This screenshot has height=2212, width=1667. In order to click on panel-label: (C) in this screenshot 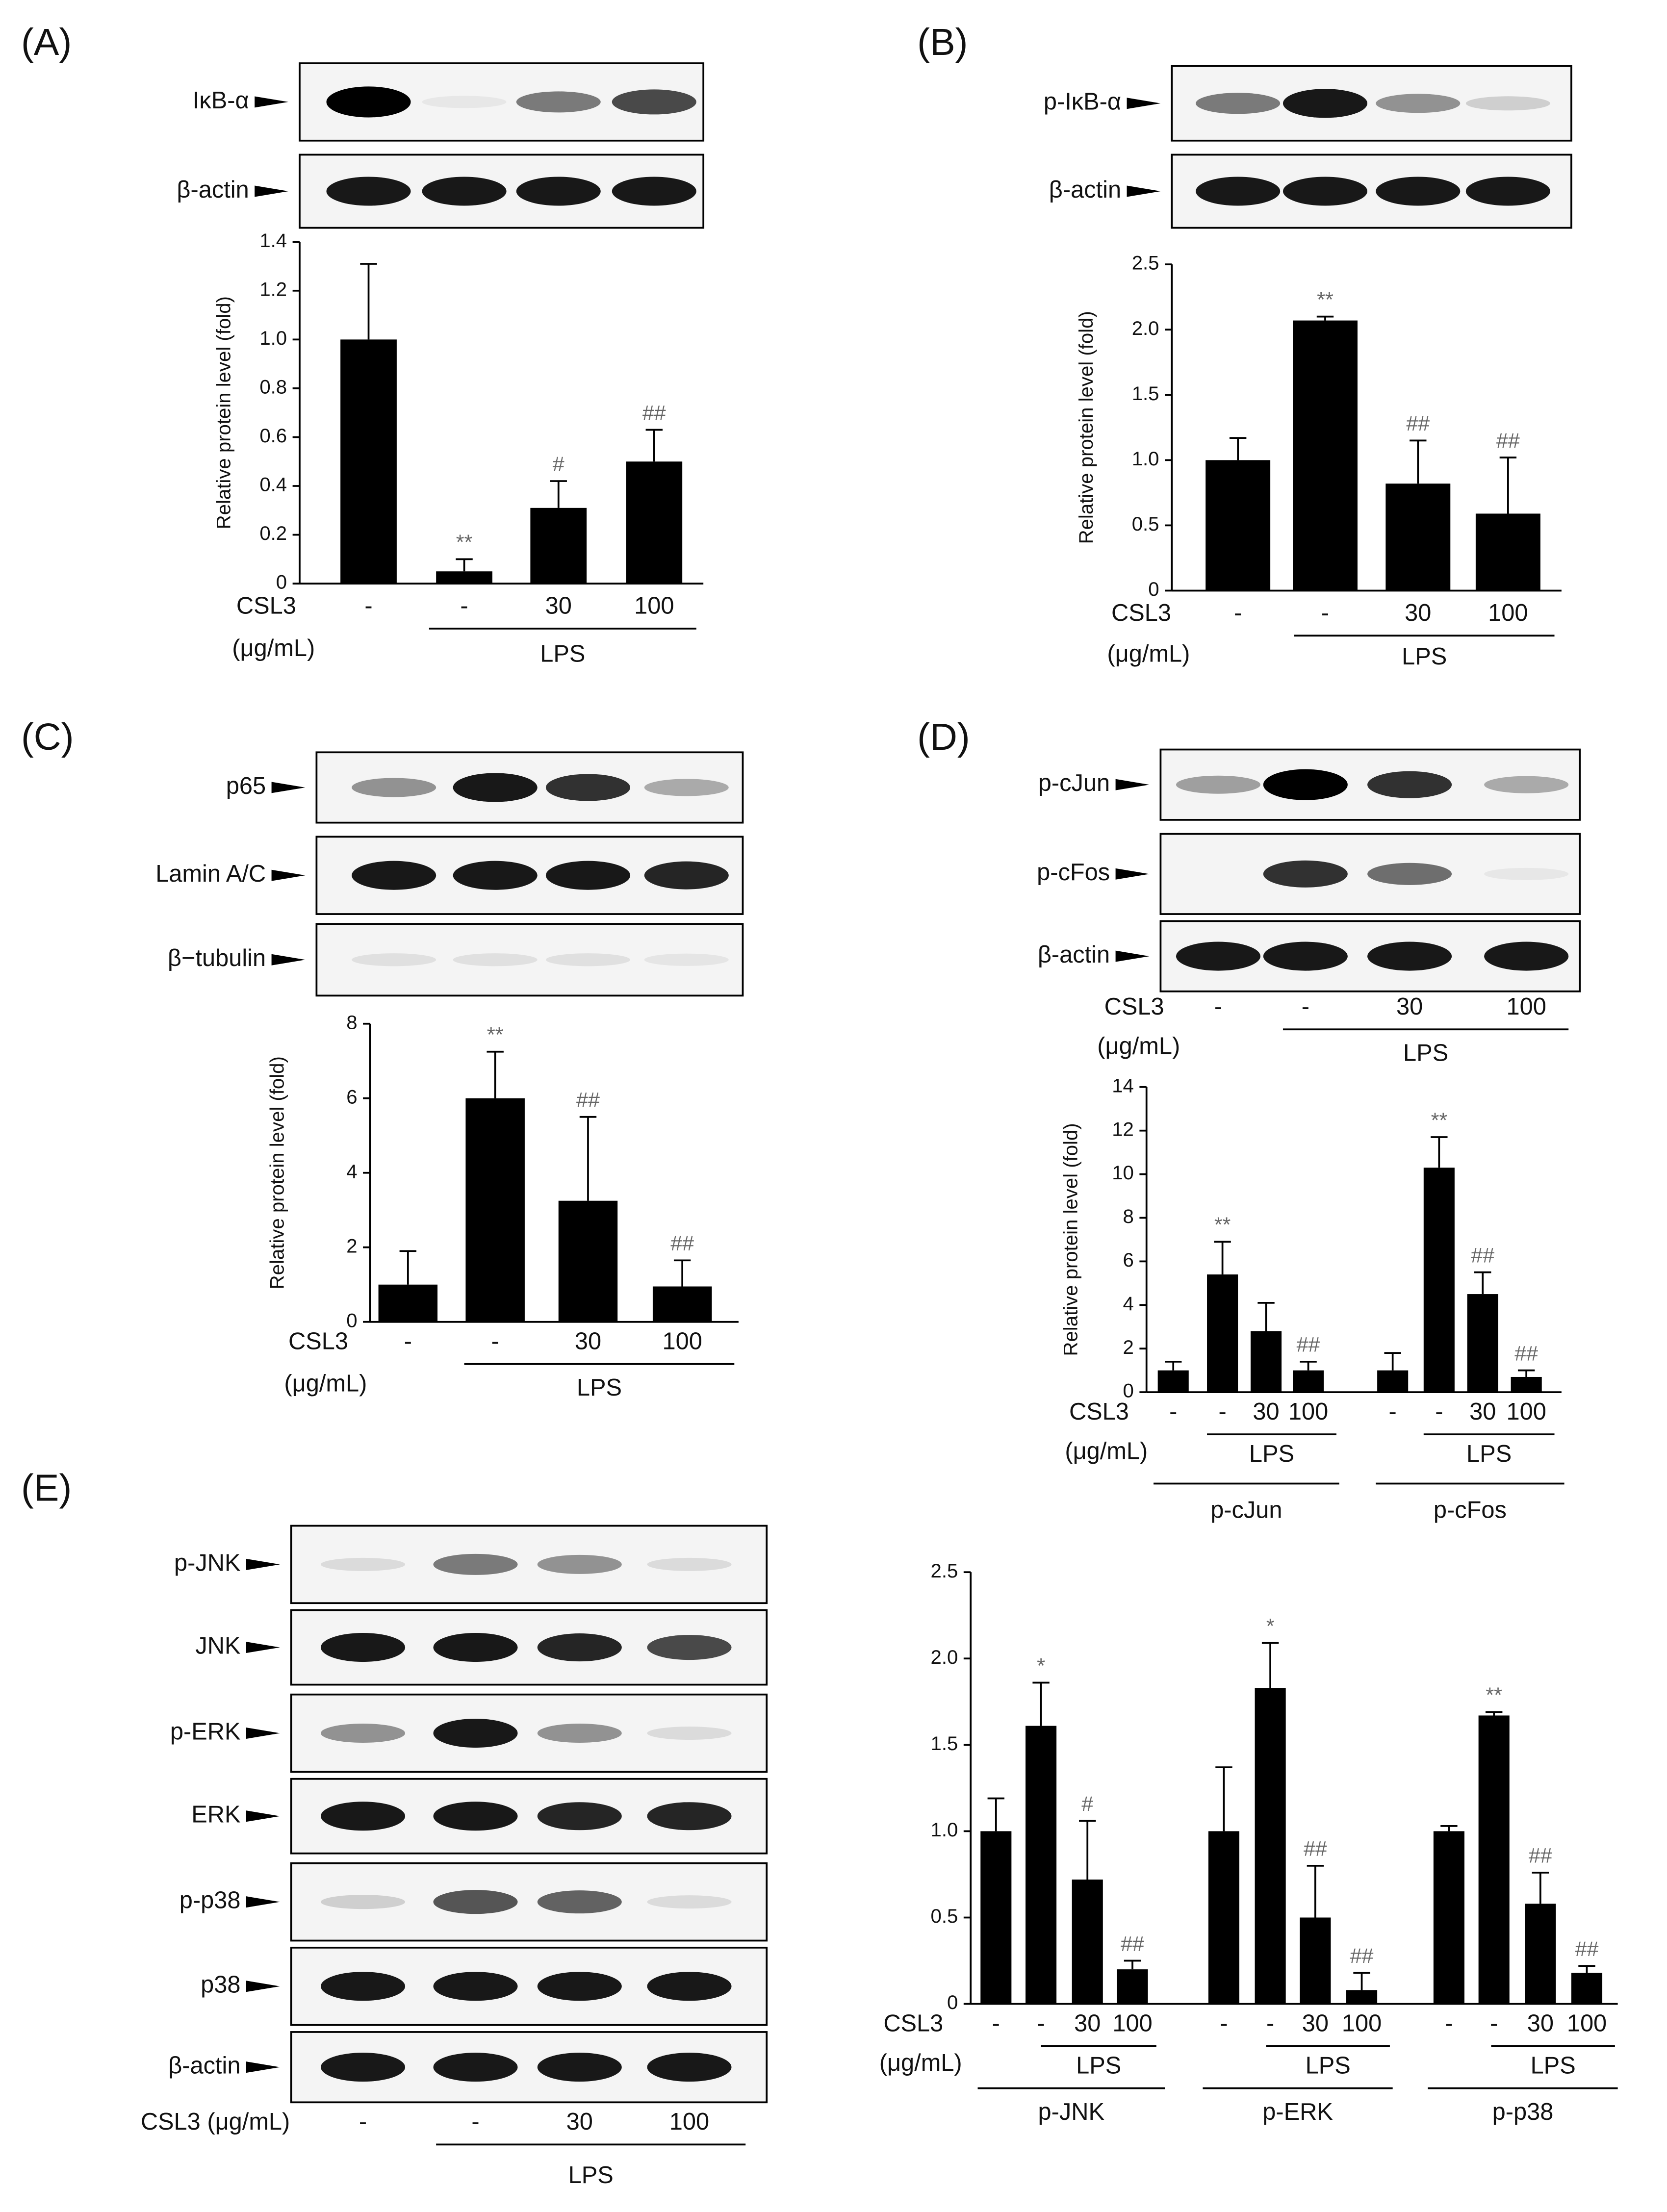, I will do `click(47, 737)`.